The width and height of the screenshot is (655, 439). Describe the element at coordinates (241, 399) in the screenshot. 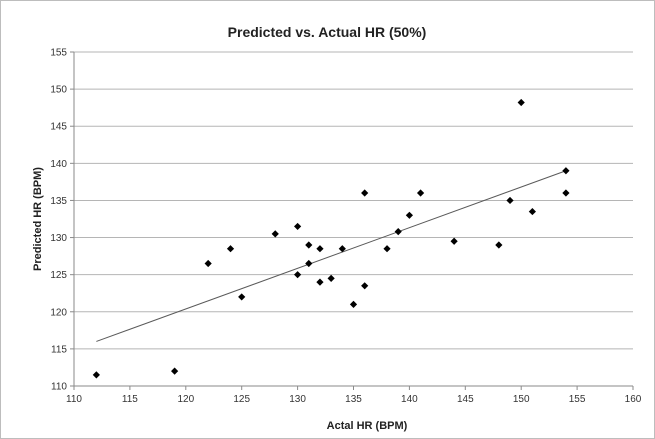

I see `x-tick-label: 125` at that location.